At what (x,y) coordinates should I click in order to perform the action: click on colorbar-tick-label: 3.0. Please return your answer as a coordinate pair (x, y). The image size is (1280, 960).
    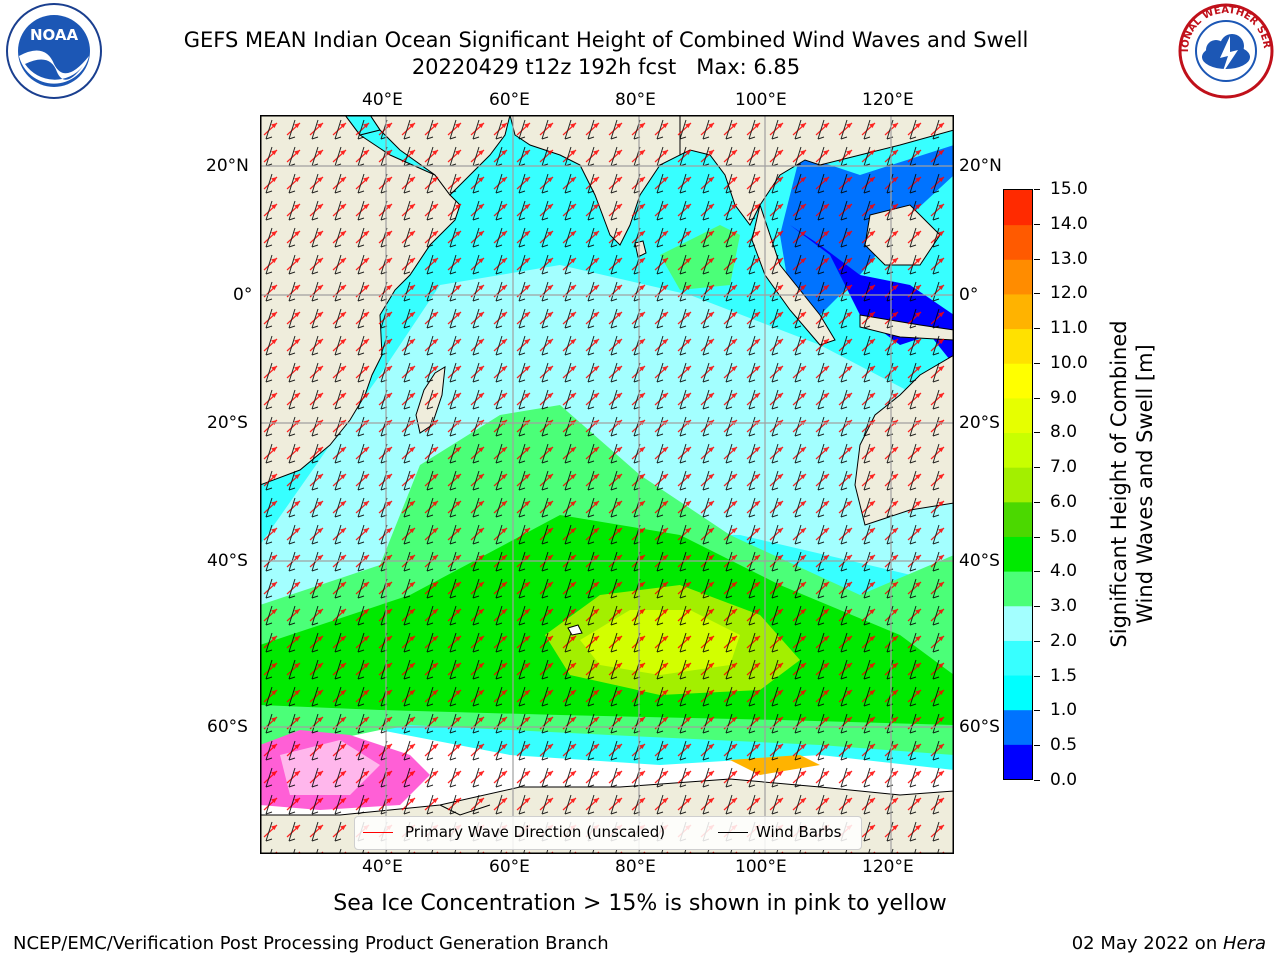
    Looking at the image, I should click on (1064, 606).